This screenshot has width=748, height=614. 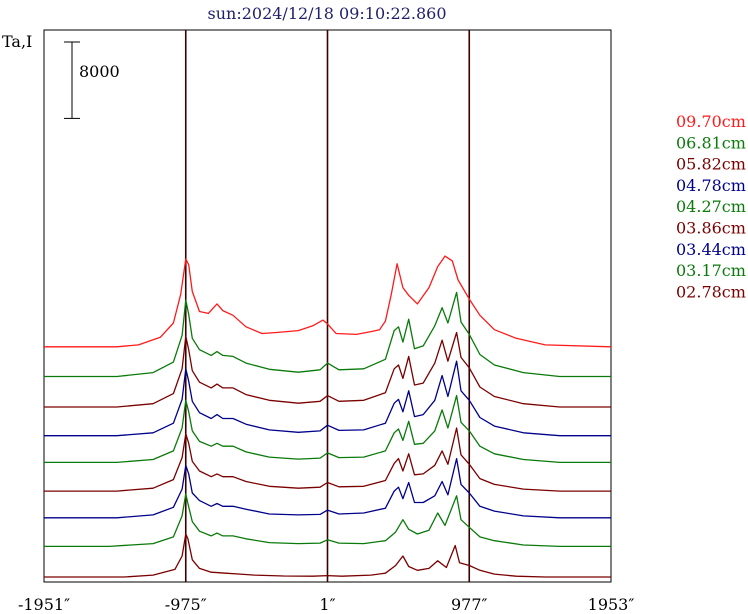 What do you see at coordinates (711, 270) in the screenshot?
I see `legend-item-03.17cm: 03.17cm` at bounding box center [711, 270].